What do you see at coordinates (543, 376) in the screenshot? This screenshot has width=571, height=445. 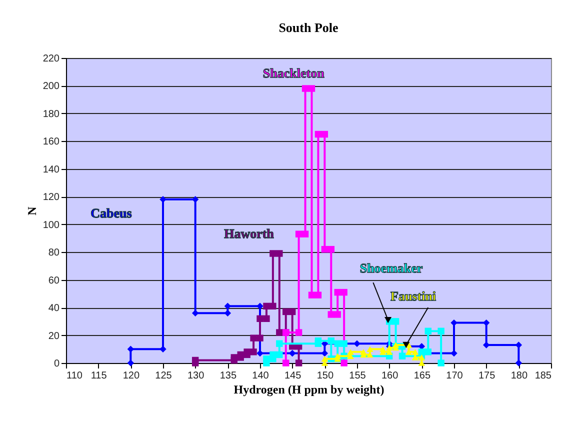 I see `x-tick-label: 185` at bounding box center [543, 376].